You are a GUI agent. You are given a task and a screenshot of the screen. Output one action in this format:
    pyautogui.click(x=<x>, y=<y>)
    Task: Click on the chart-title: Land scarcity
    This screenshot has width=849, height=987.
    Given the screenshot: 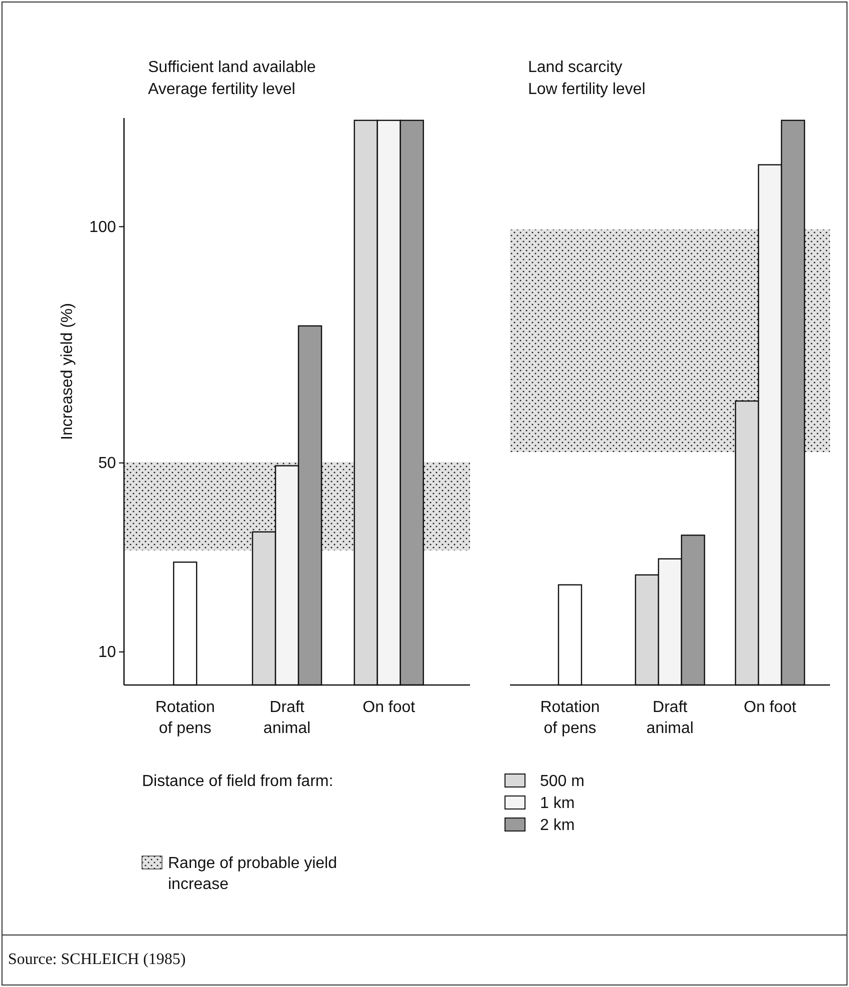 What is the action you would take?
    pyautogui.click(x=575, y=67)
    